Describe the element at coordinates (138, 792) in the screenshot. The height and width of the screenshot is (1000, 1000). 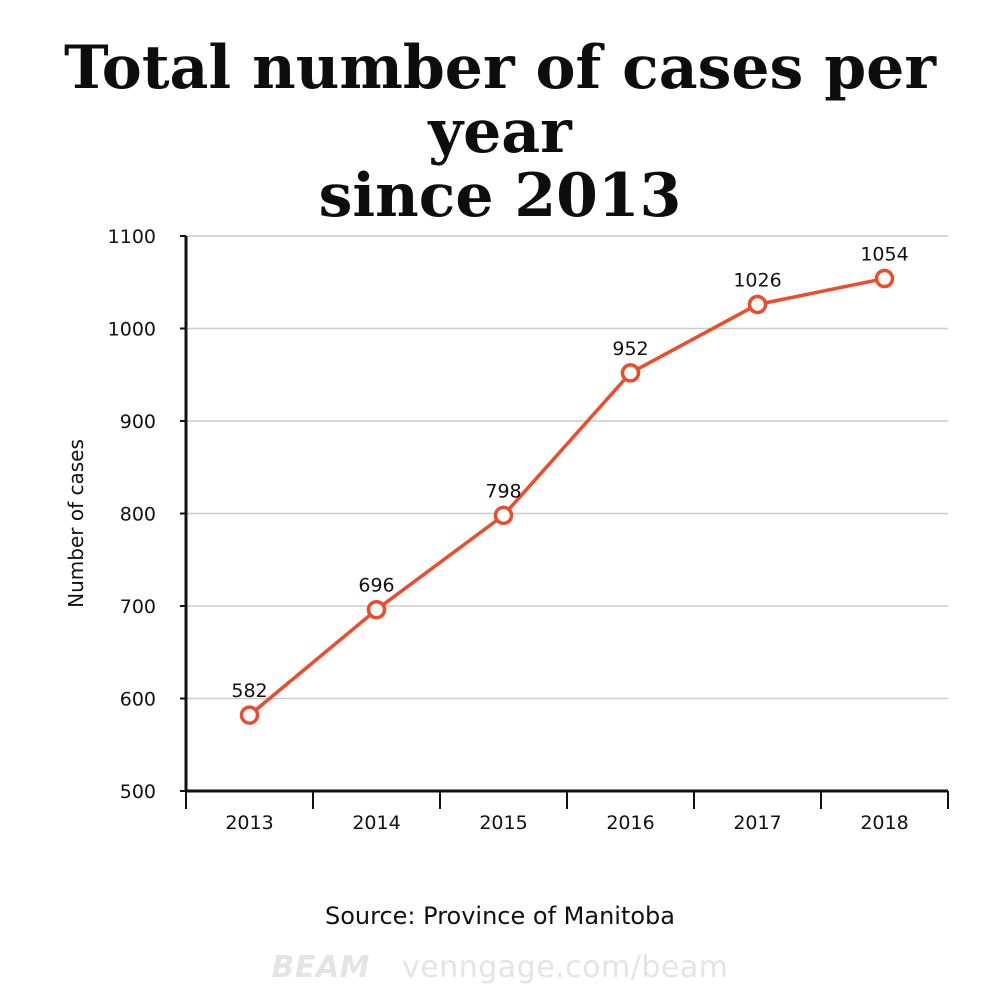
I see `y-tick-label: 500` at that location.